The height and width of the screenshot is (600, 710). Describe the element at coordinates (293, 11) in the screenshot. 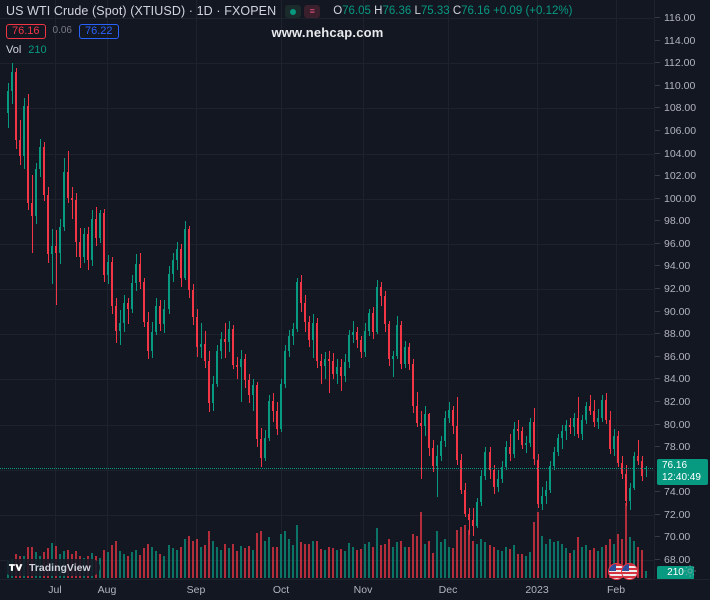

I see `eye-visibility-icon` at that location.